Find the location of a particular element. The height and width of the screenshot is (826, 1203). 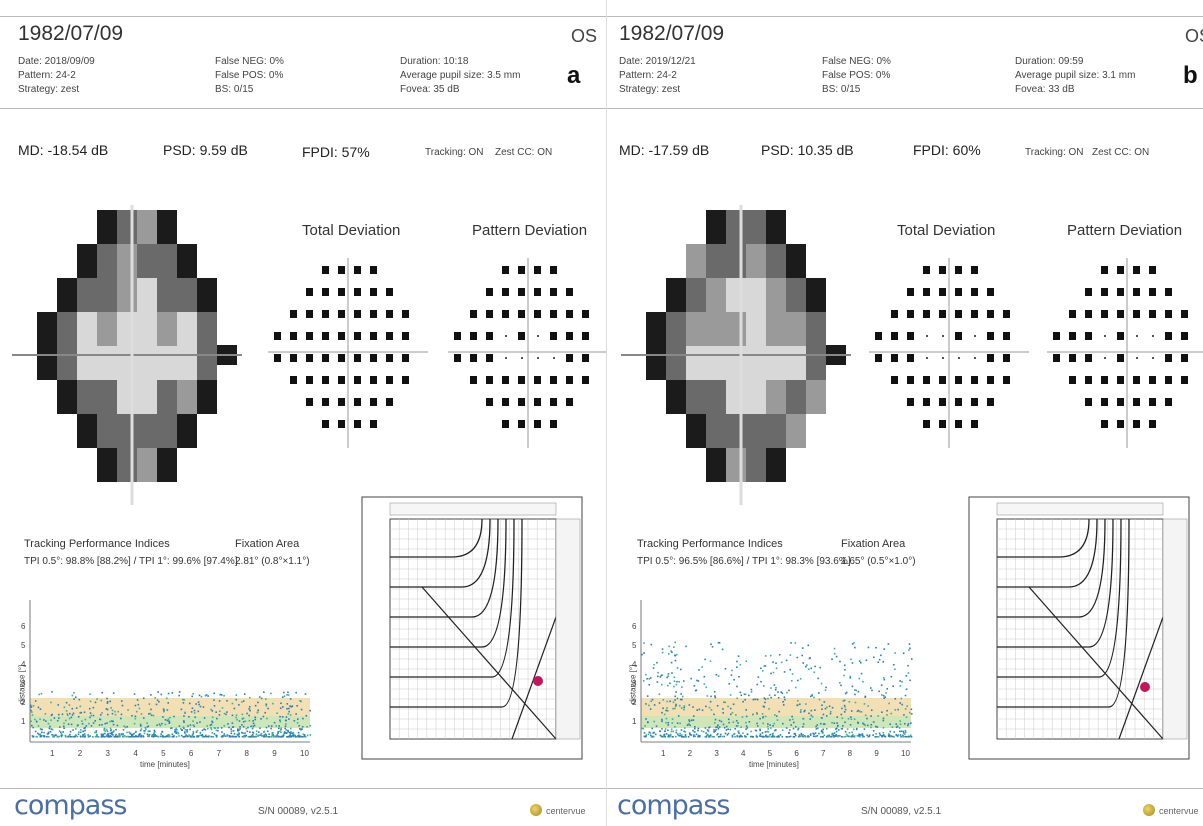

centervue-brand: centervue is located at coordinates (566, 811).